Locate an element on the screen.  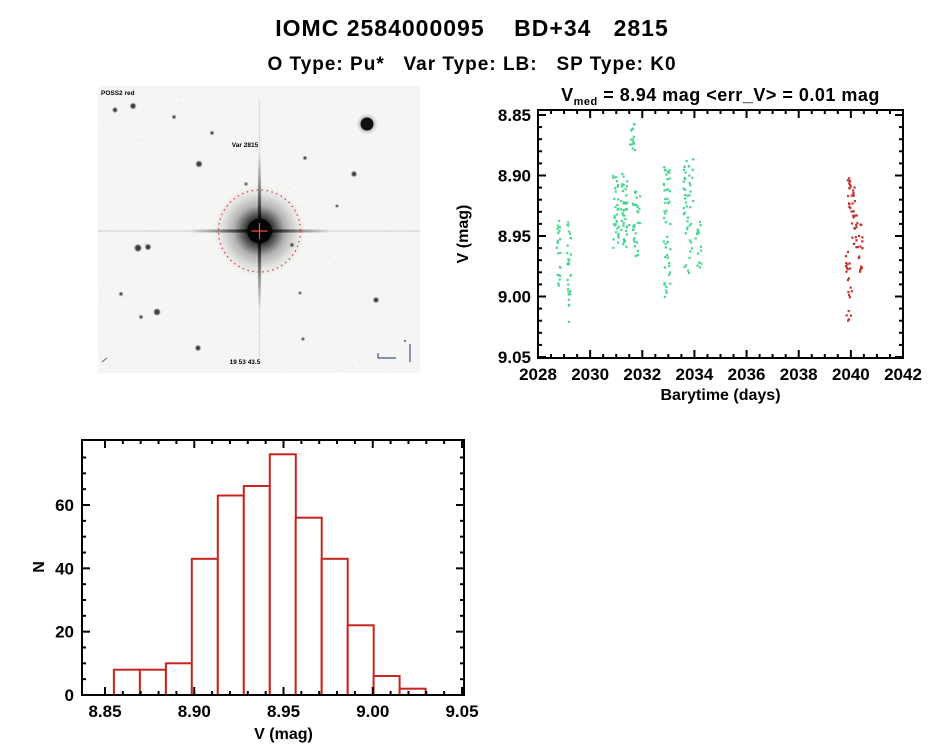
histogram-axes is located at coordinates (273, 567).